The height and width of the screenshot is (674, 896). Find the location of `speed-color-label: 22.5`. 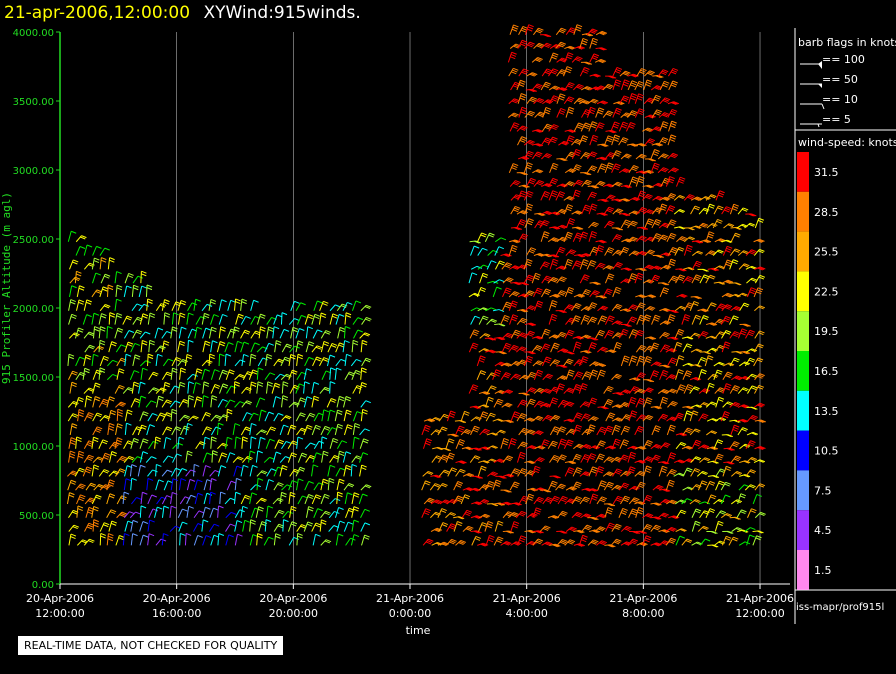

speed-color-label: 22.5 is located at coordinates (826, 291).